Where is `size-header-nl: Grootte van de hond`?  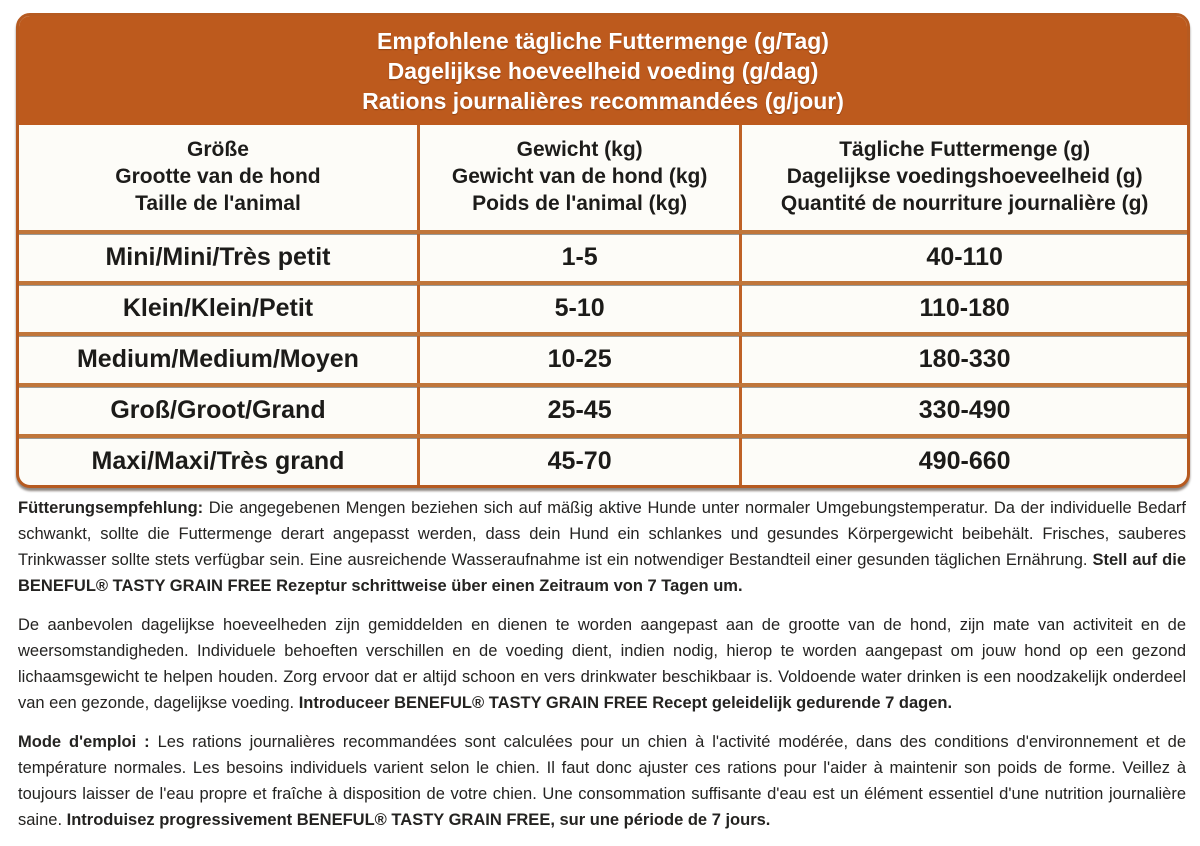 size-header-nl: Grootte van de hond is located at coordinates (218, 176).